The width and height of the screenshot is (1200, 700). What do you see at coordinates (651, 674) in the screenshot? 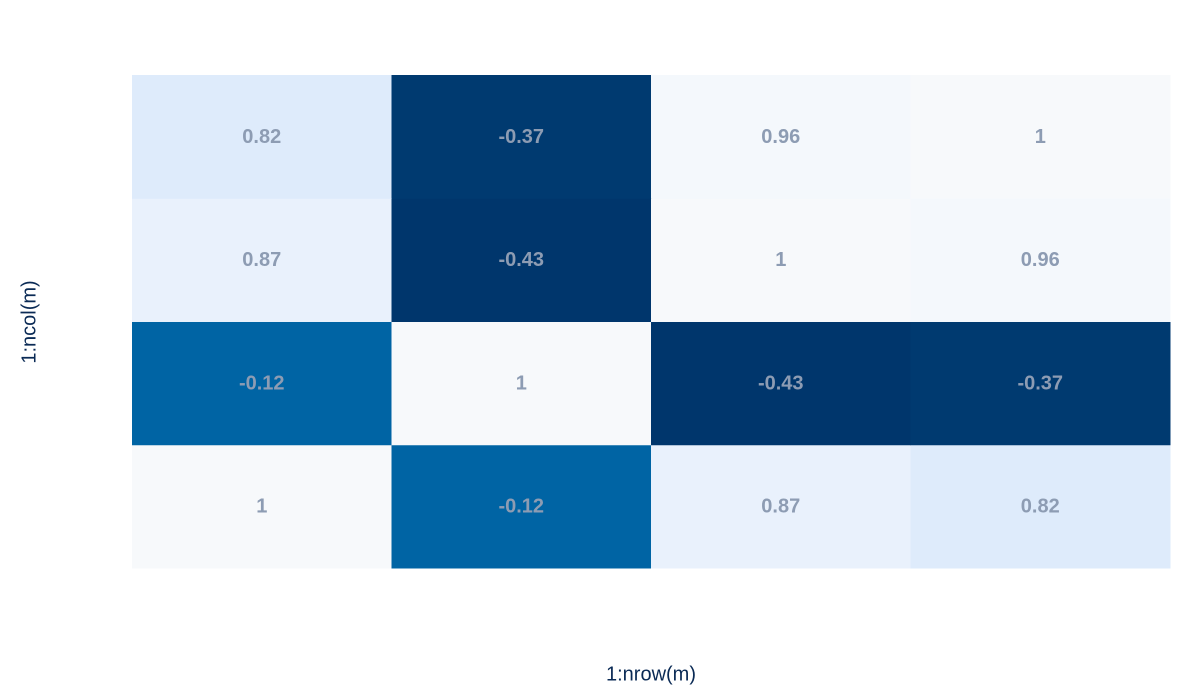
I see `x-axis-title: 1:nrow(m)` at bounding box center [651, 674].